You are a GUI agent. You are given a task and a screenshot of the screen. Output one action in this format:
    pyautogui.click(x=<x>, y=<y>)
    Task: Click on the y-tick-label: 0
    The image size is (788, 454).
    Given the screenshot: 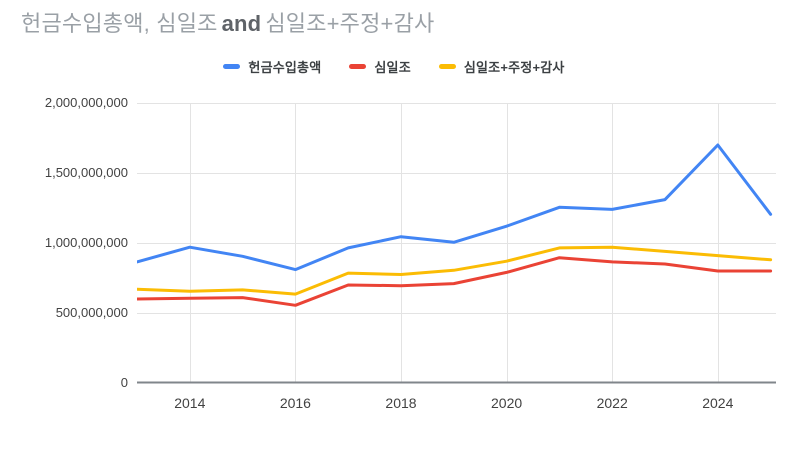 What is the action you would take?
    pyautogui.click(x=124, y=382)
    